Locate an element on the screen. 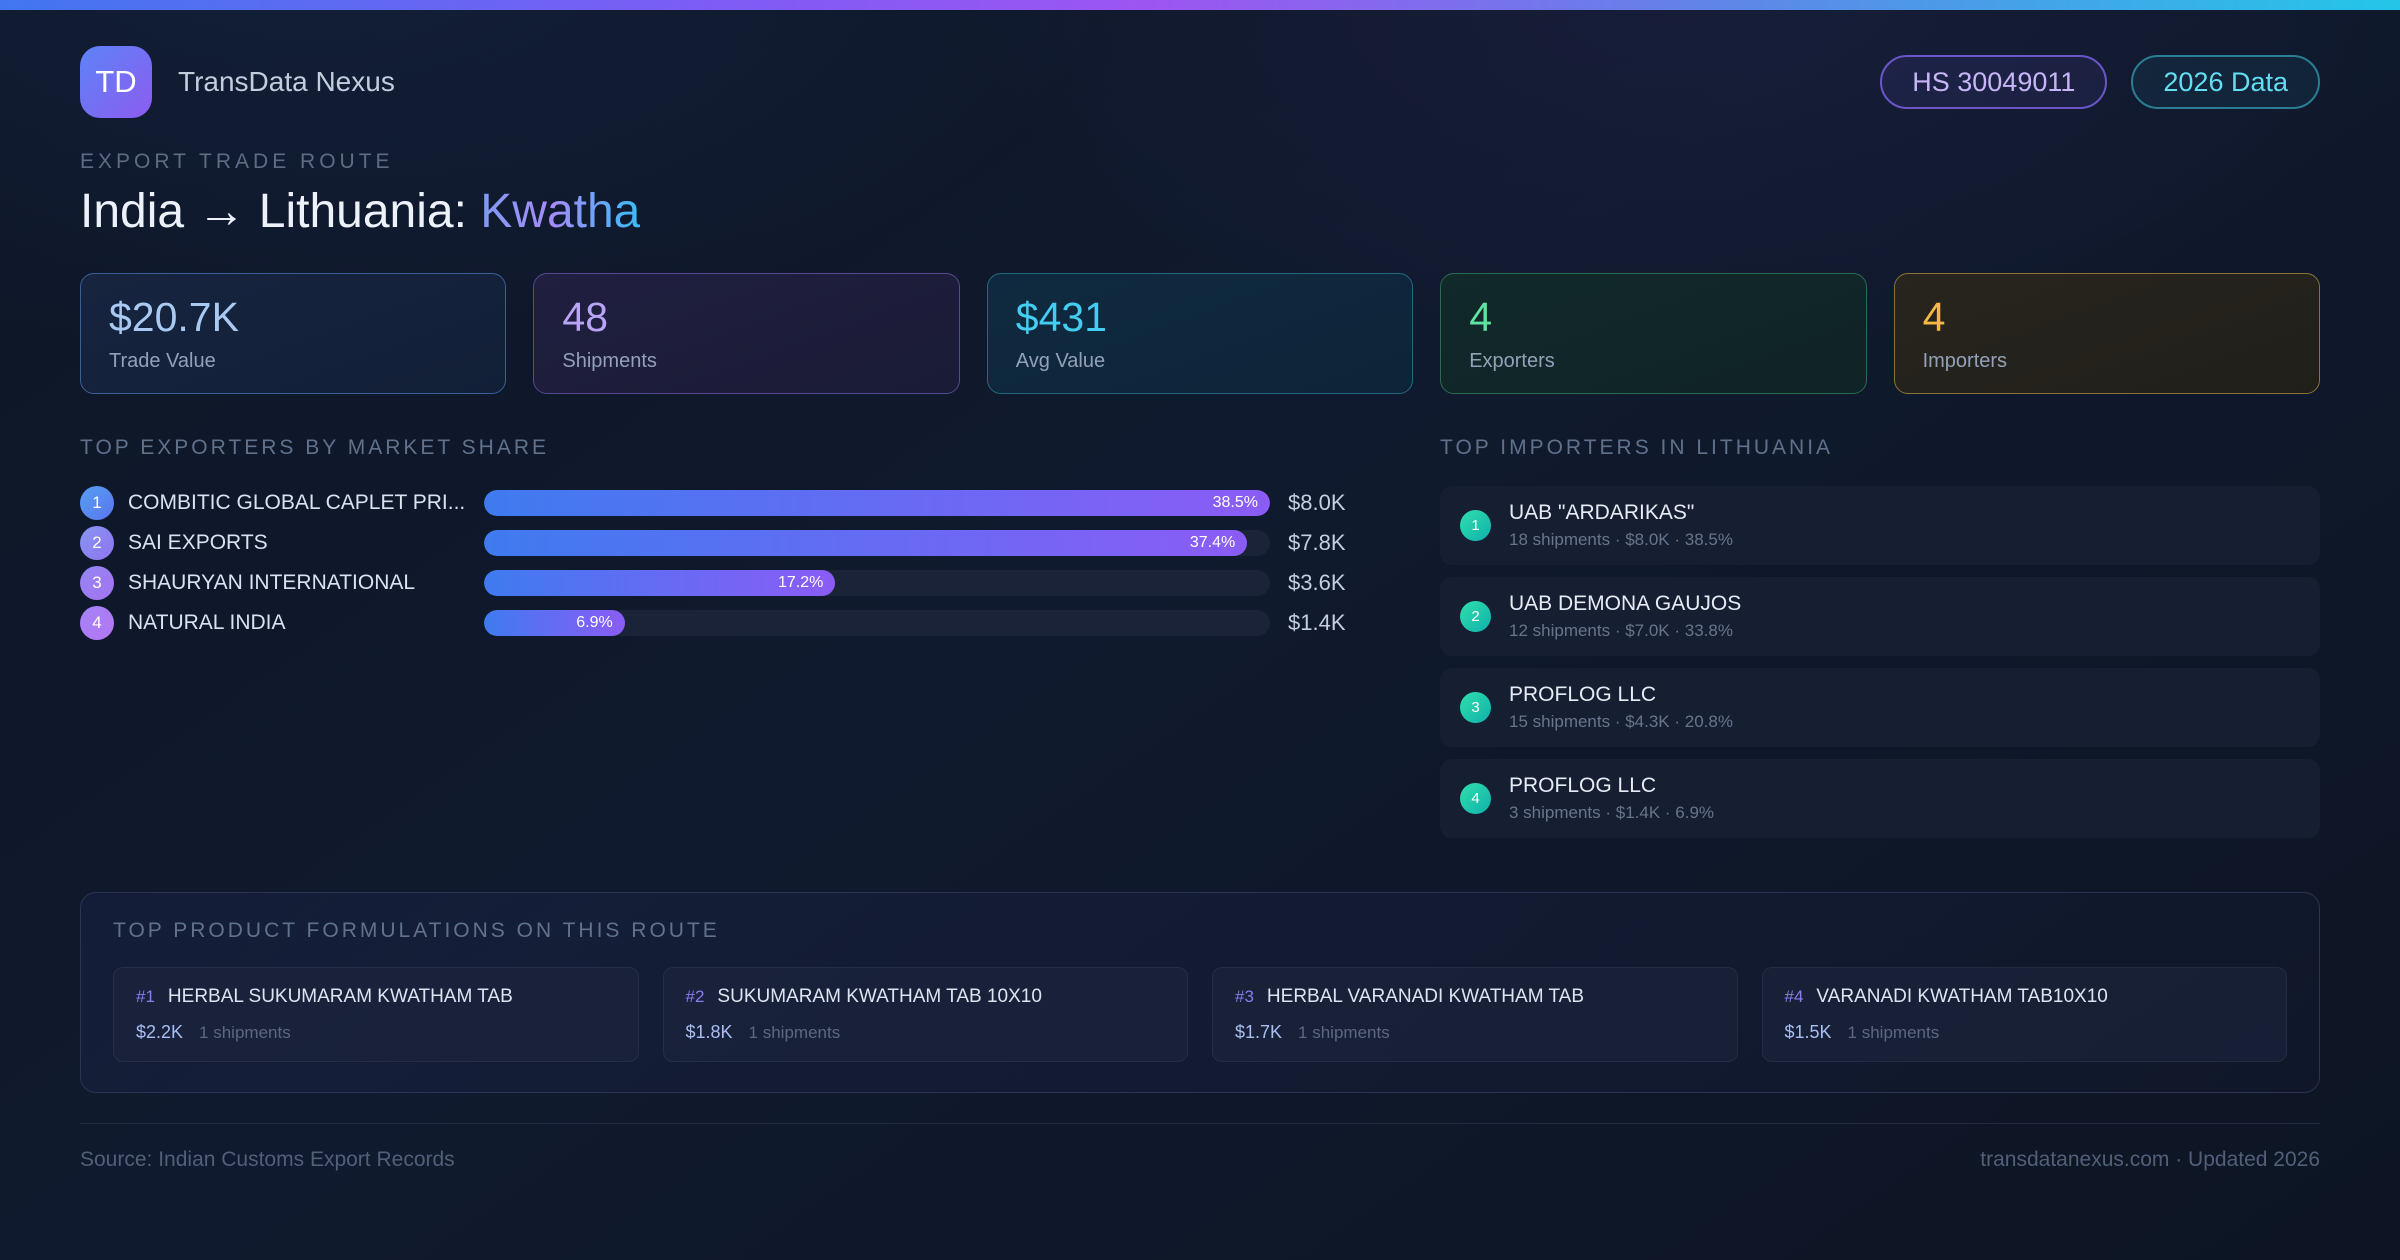  rank-badge: 4 is located at coordinates (1475, 798).